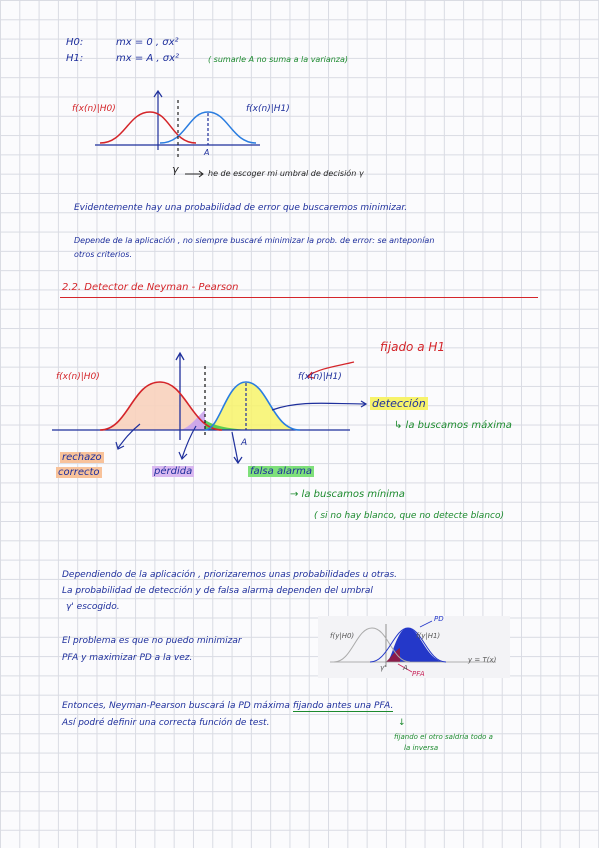 The image size is (599, 848). I want to click on fig2-deteccion: detección, so click(399, 403).